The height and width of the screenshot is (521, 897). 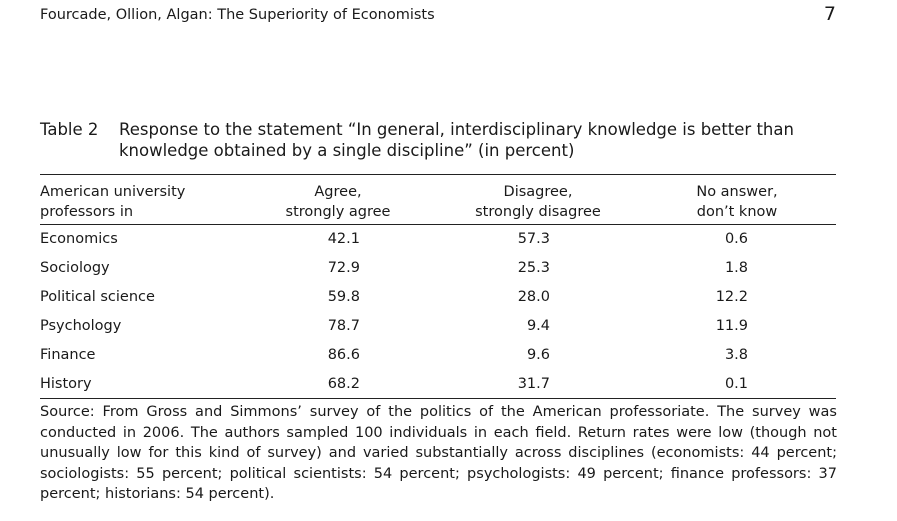 I want to click on table-row: Economics 42.1 57.3 0.6, so click(x=448, y=242).